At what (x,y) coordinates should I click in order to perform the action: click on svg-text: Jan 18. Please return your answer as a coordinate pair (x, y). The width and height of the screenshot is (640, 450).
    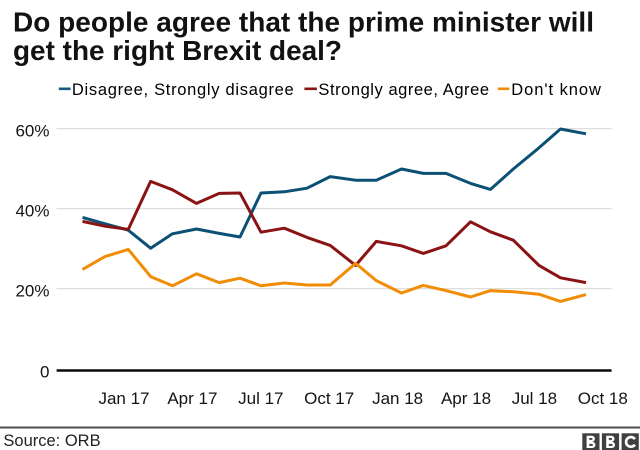
    Looking at the image, I should click on (397, 398).